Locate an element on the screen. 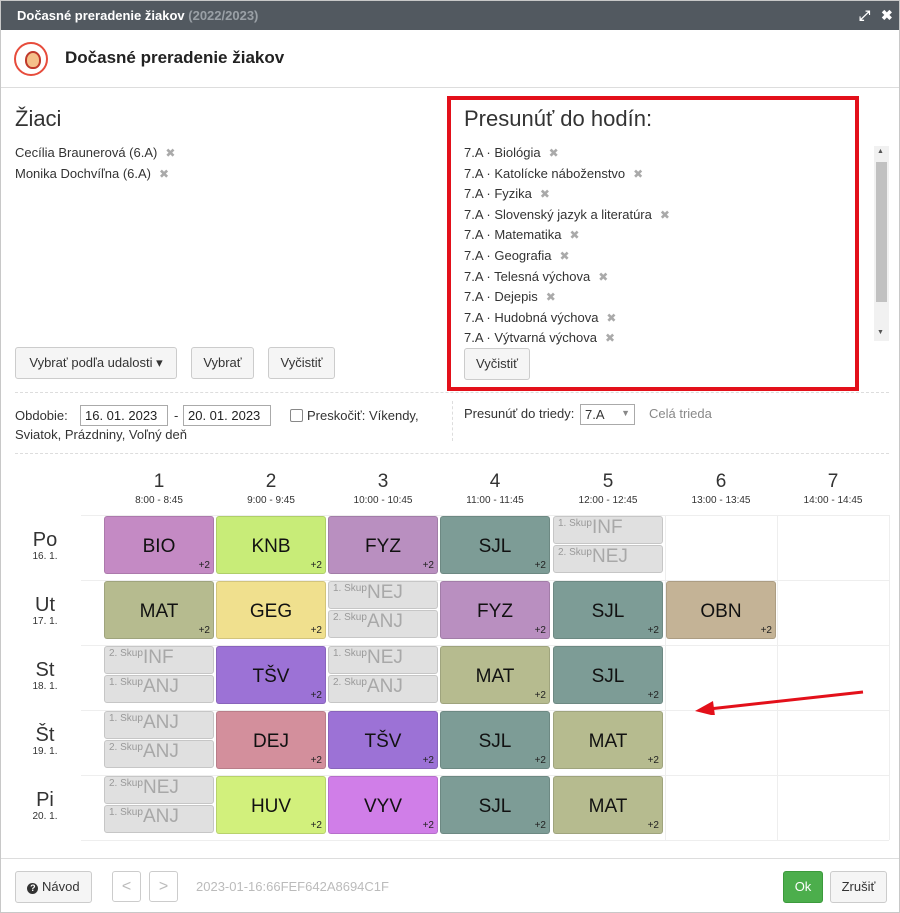 The height and width of the screenshot is (913, 900). choose-button: Vybrať is located at coordinates (222, 363).